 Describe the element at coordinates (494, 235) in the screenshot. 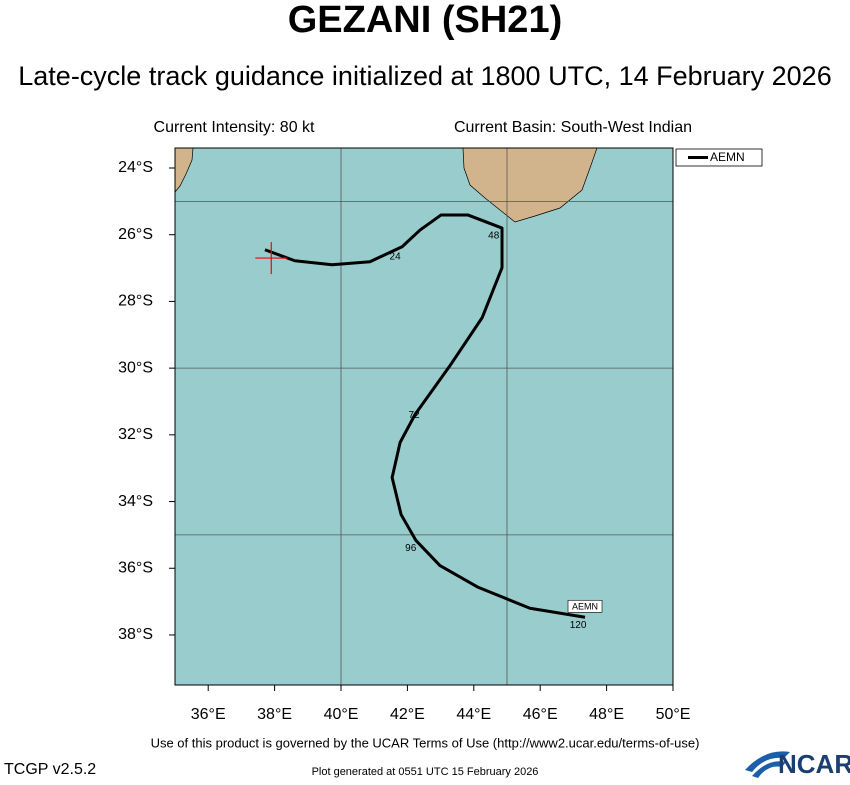

I see `hour-label: 48` at that location.